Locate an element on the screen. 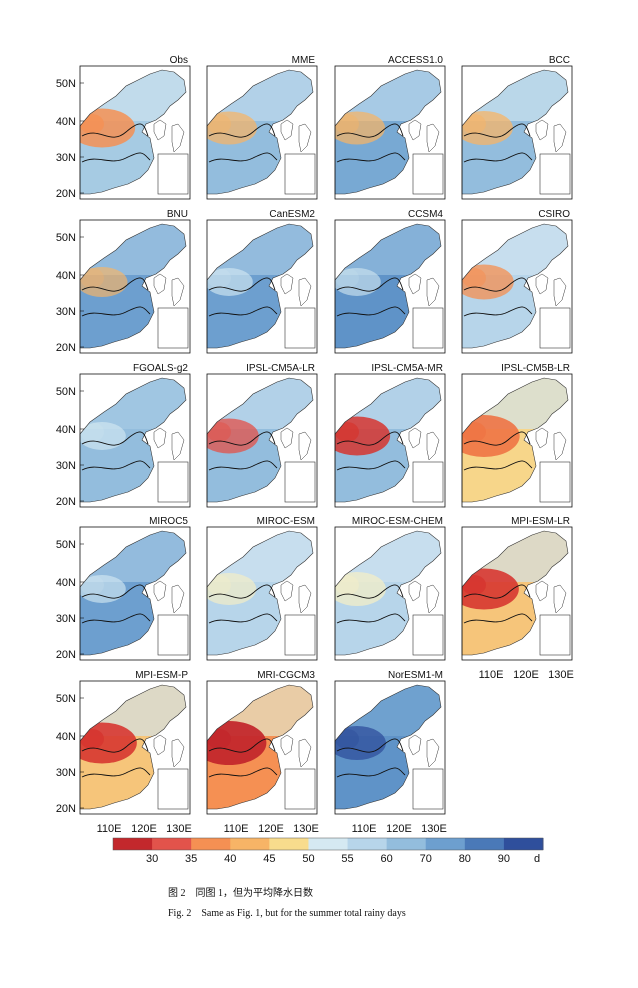  map-panel: MIROC-ESM-CHEM is located at coordinates (390, 588).